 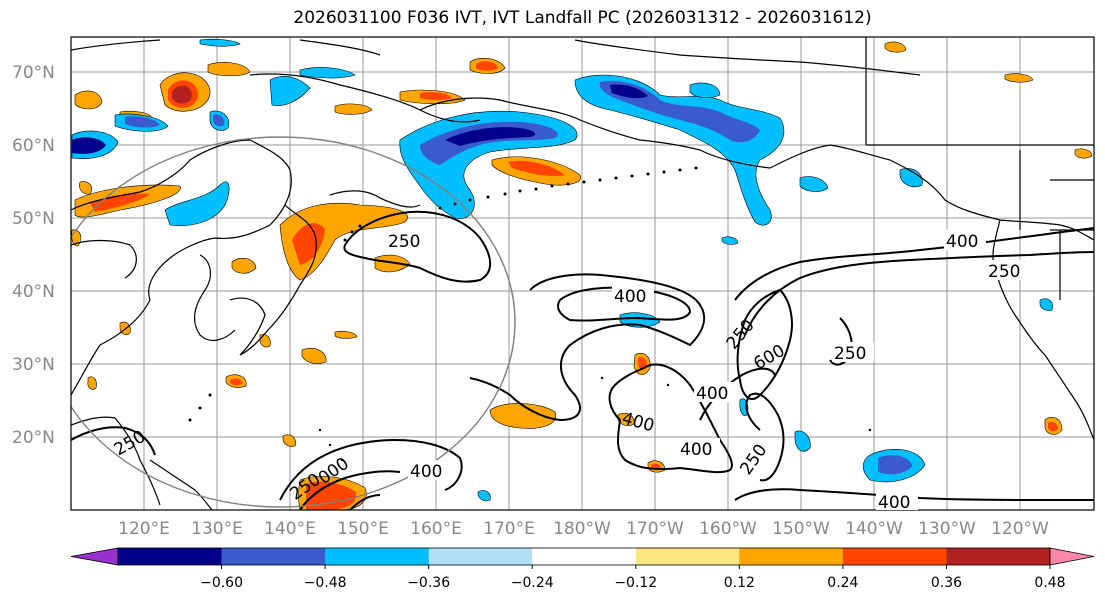 I want to click on lon-label: 150°E, so click(x=363, y=529).